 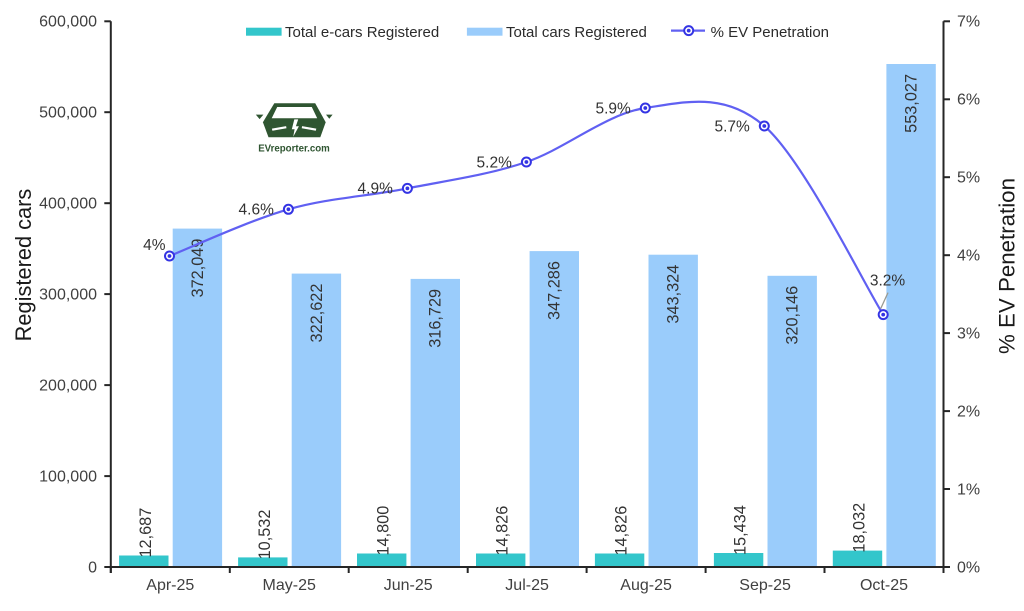 I want to click on svg-text: 200,000, so click(x=68, y=385).